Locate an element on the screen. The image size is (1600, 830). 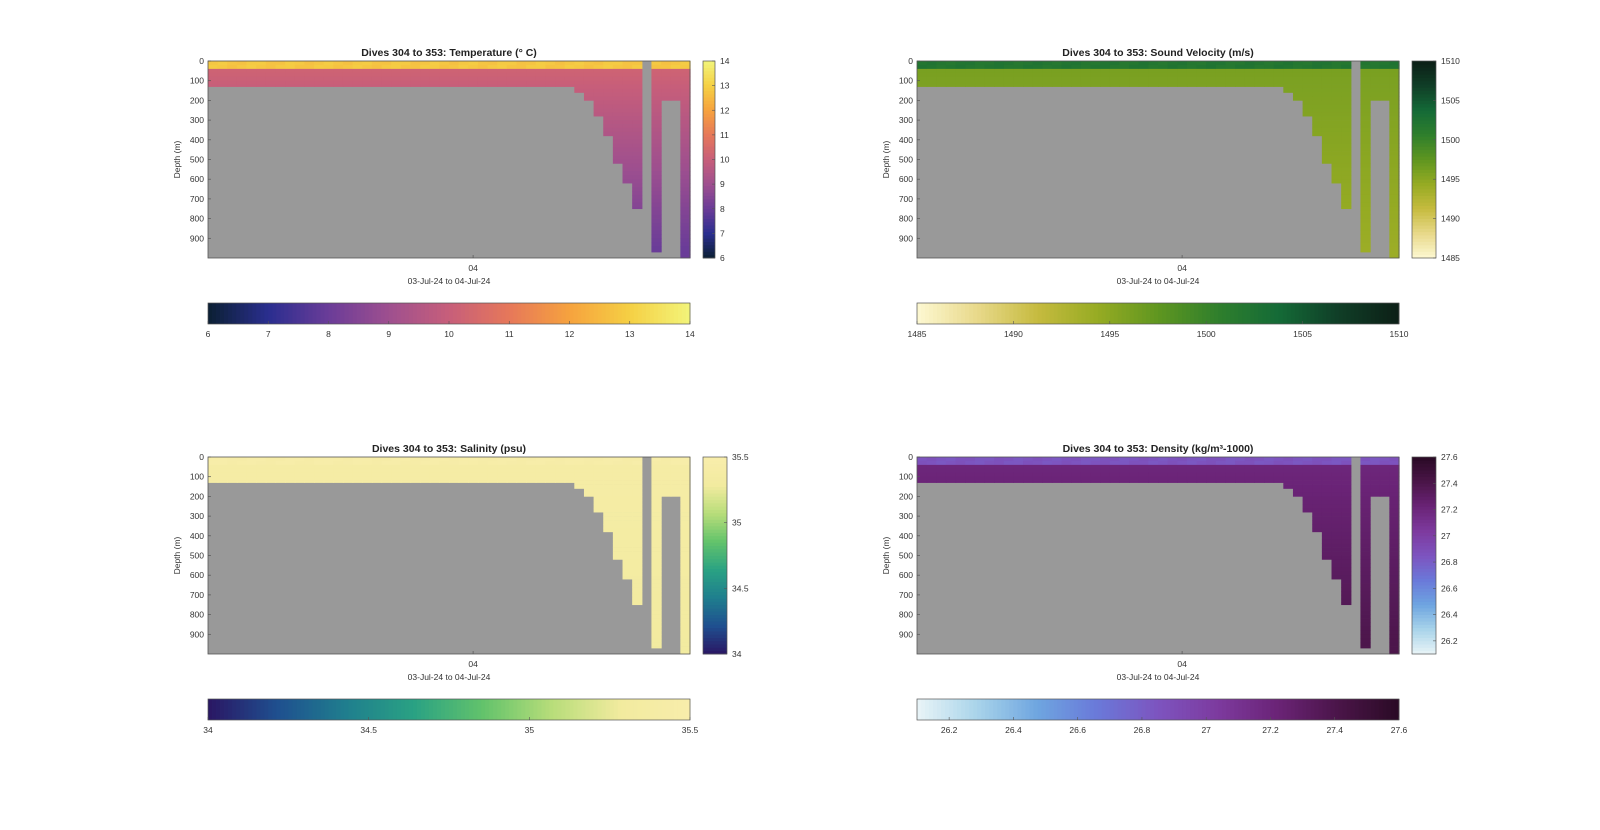
y-tick-label: 700 is located at coordinates (197, 595).